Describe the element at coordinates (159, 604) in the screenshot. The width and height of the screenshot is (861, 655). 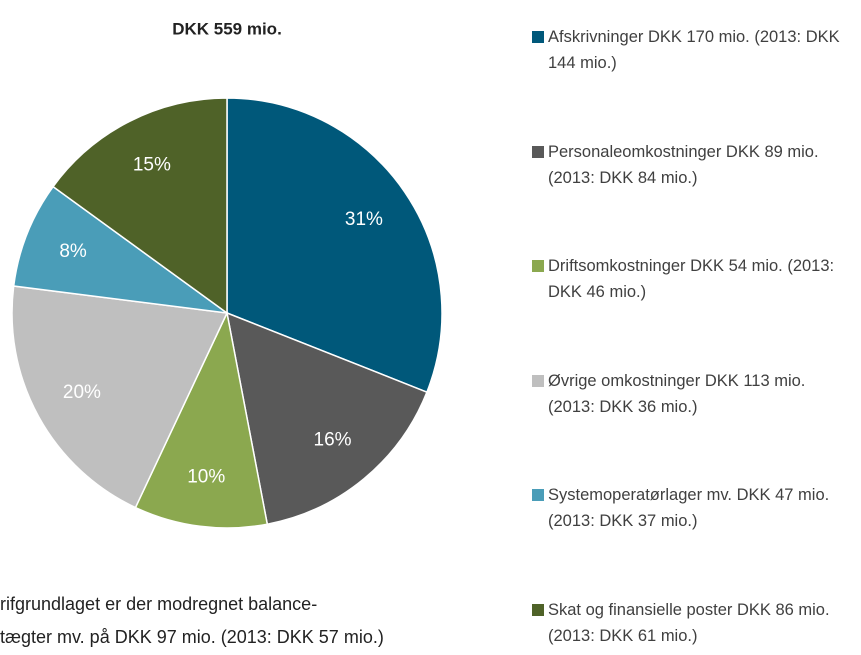
I see `note-text: rifgrundlaget er der modregnet balance-` at that location.